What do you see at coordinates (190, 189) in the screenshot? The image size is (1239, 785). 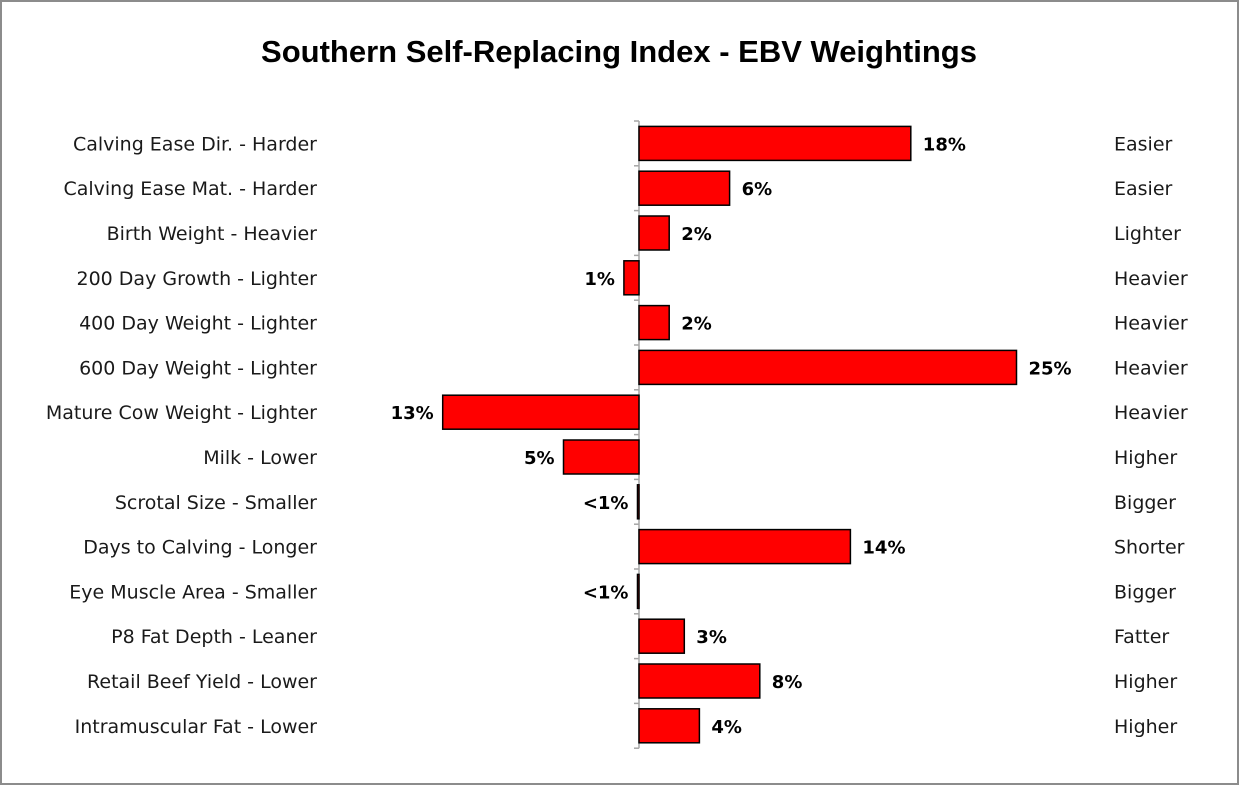 I see `left-category-label: Calving Ease Mat. - Harder` at bounding box center [190, 189].